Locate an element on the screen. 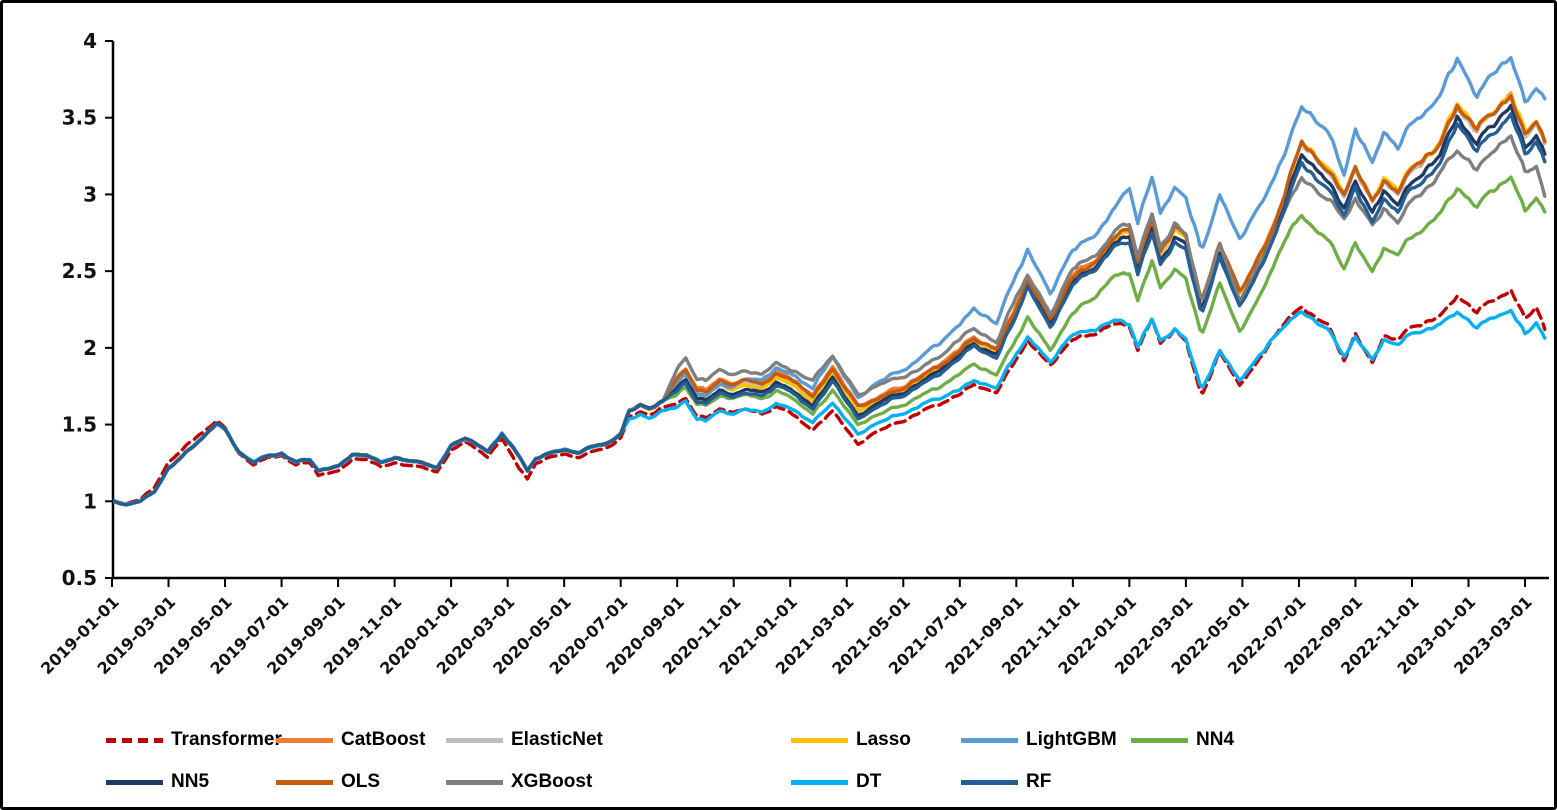  y-axis-tick-label: 3.5 is located at coordinates (79, 118).